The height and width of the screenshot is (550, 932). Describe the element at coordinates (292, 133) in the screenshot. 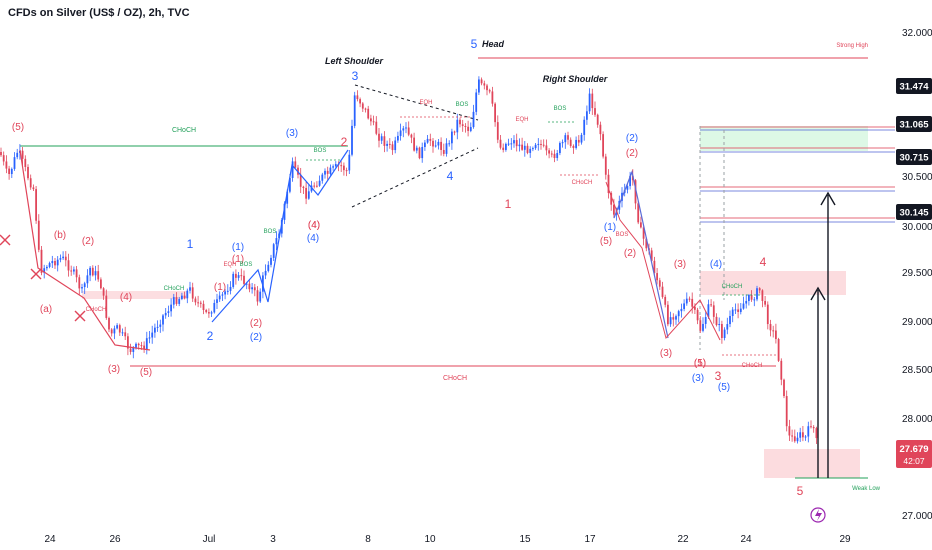

I see `wave-label-blue: (3)` at that location.